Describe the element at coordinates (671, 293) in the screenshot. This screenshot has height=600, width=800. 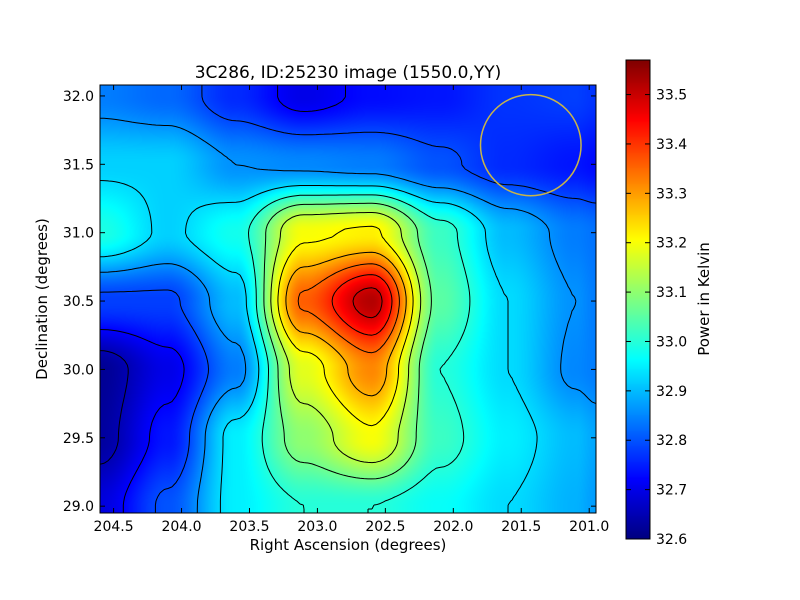
I see `colorbar-tick-label: 33.1` at that location.